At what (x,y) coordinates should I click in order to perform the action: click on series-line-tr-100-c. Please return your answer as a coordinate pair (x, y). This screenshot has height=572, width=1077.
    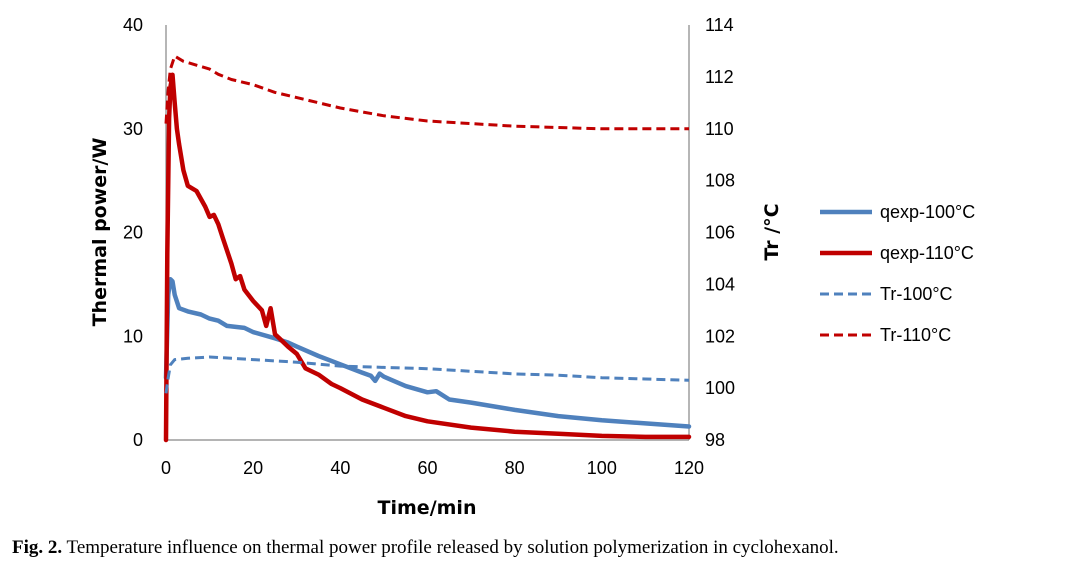
    Looking at the image, I should click on (427, 374).